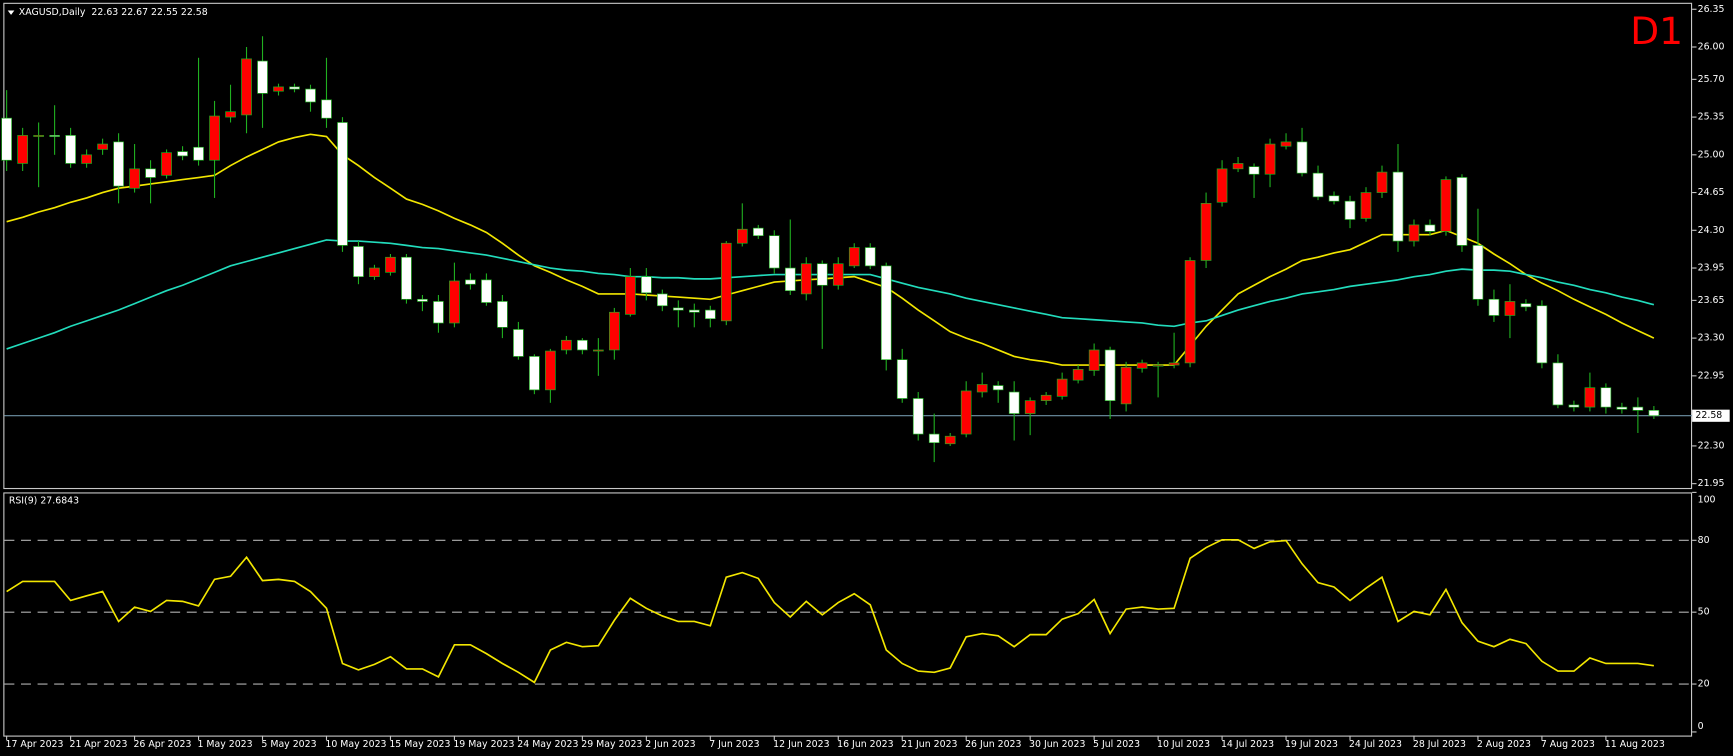 Image resolution: width=1733 pixels, height=756 pixels. I want to click on y-tick-label: 23.65, so click(1711, 300).